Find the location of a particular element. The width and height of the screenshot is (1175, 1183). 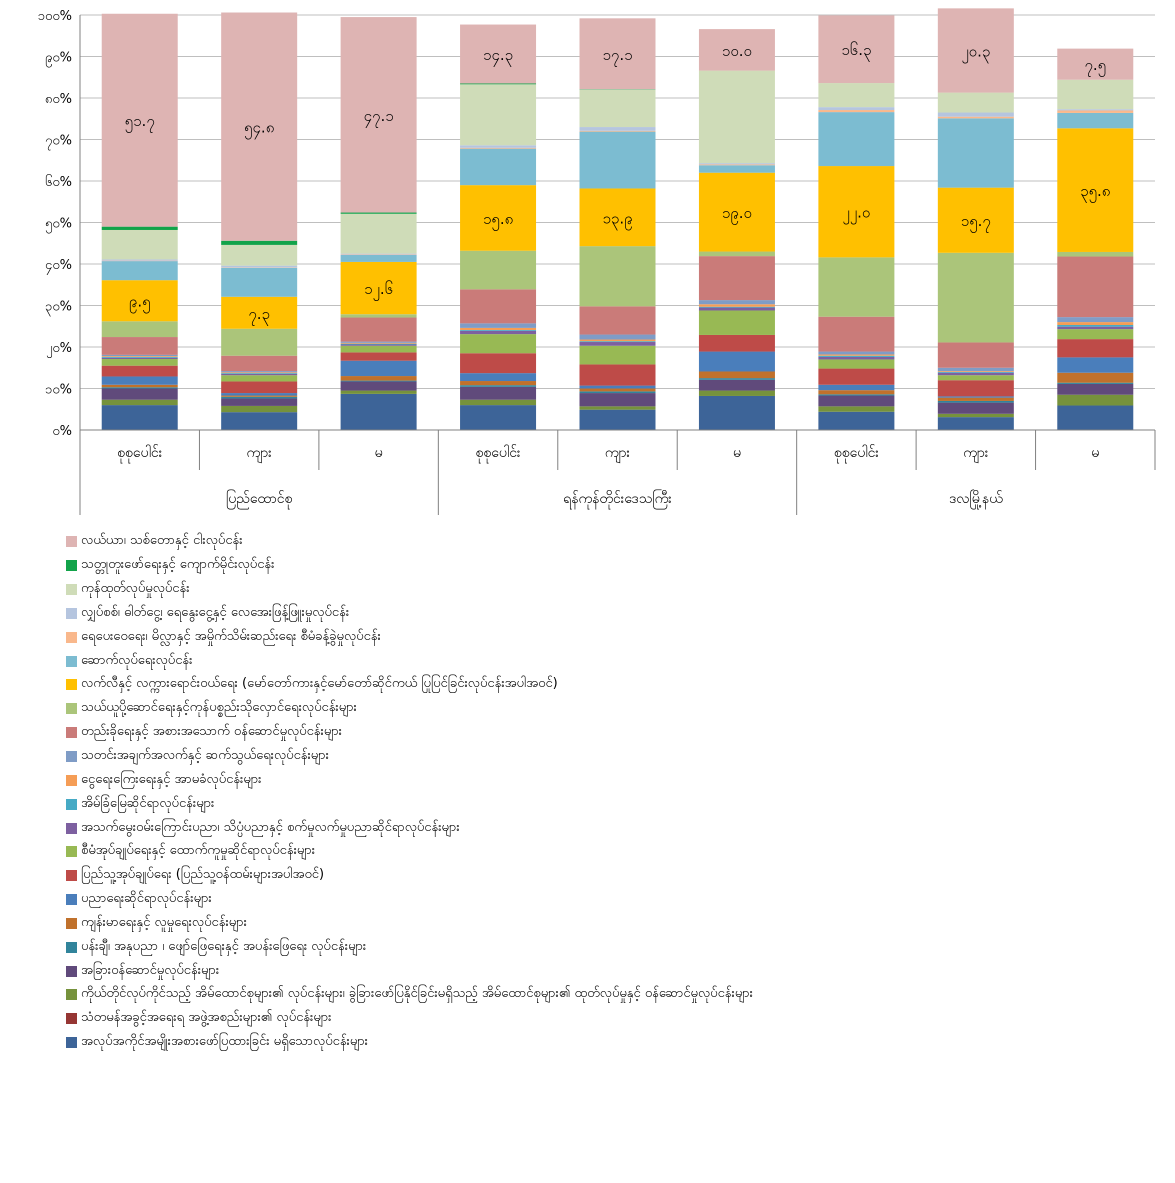

data-label: ၃၅.၈ is located at coordinates (1095, 192).